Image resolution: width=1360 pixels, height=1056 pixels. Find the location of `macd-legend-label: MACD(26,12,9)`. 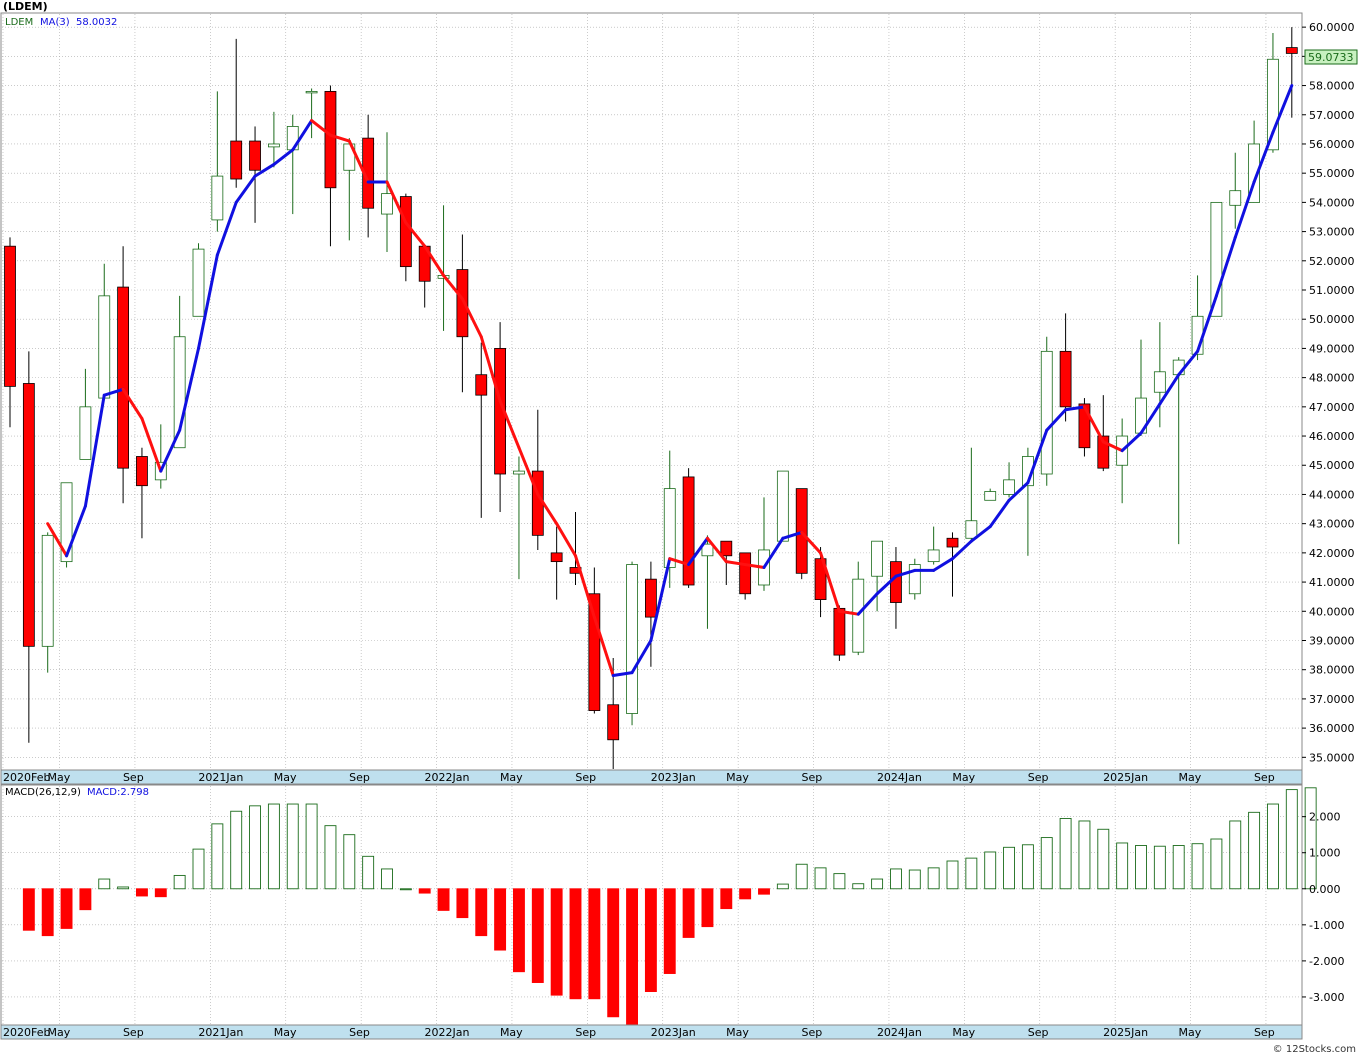

macd-legend-label: MACD(26,12,9) is located at coordinates (43, 792).